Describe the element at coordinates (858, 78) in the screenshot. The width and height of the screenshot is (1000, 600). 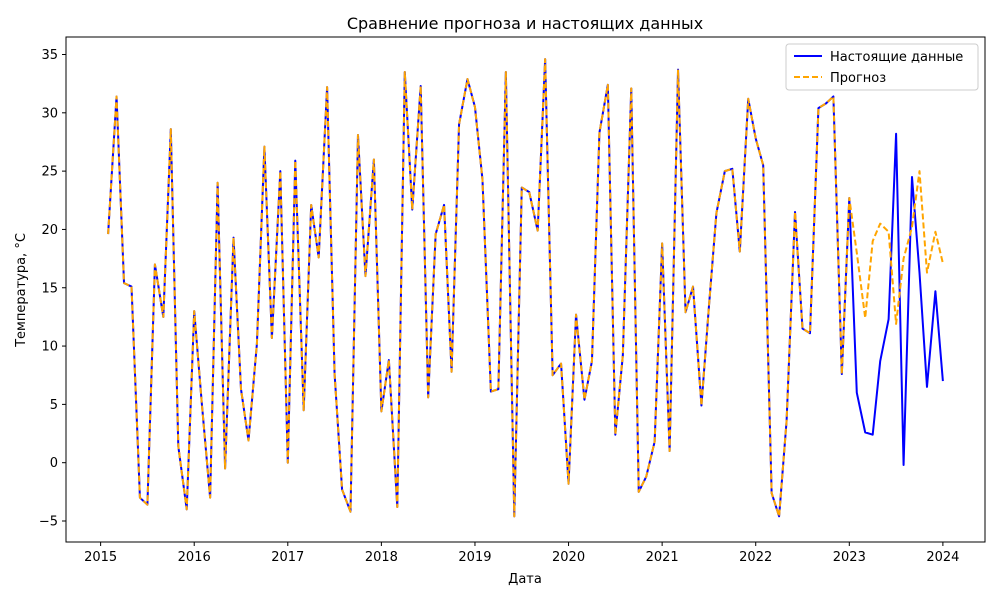
I see `legend-label-forecast: Прогноз` at that location.